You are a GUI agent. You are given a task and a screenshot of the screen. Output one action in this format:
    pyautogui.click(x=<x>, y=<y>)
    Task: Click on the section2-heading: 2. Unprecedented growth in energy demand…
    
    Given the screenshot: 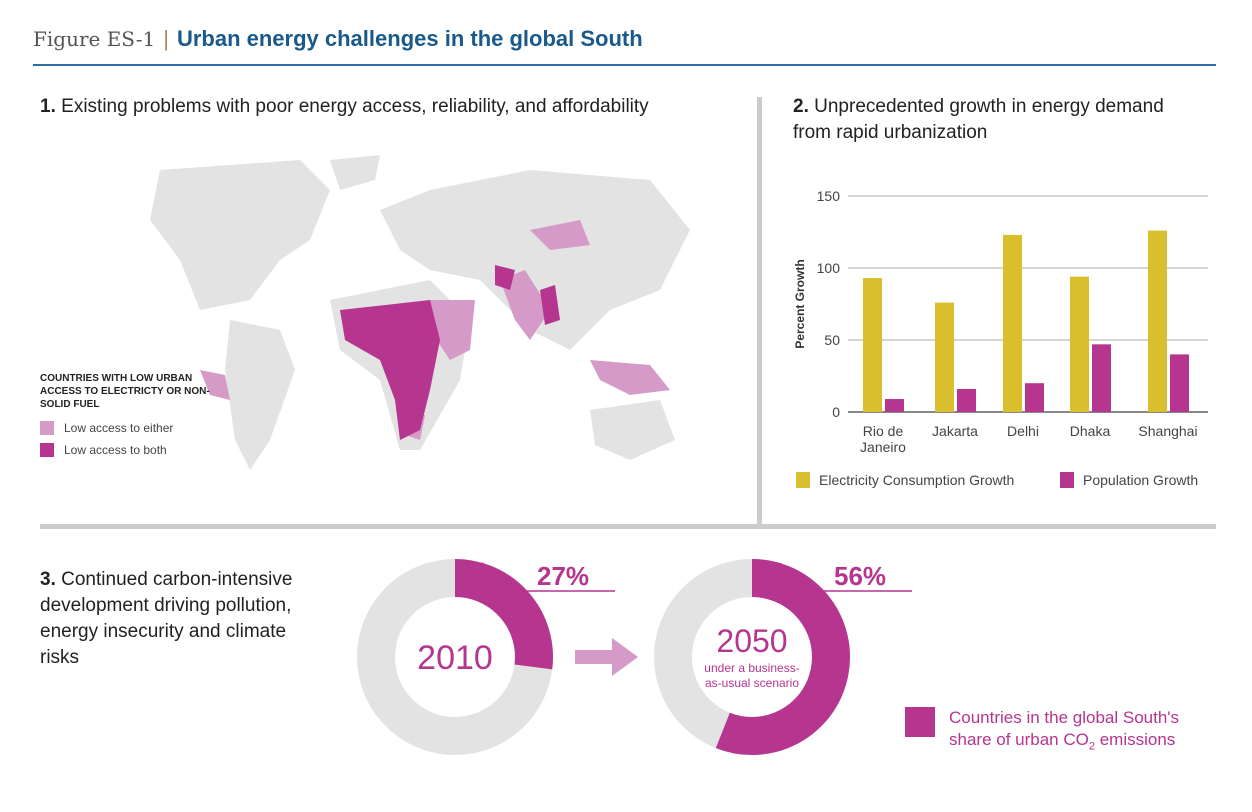 What is the action you would take?
    pyautogui.click(x=983, y=120)
    